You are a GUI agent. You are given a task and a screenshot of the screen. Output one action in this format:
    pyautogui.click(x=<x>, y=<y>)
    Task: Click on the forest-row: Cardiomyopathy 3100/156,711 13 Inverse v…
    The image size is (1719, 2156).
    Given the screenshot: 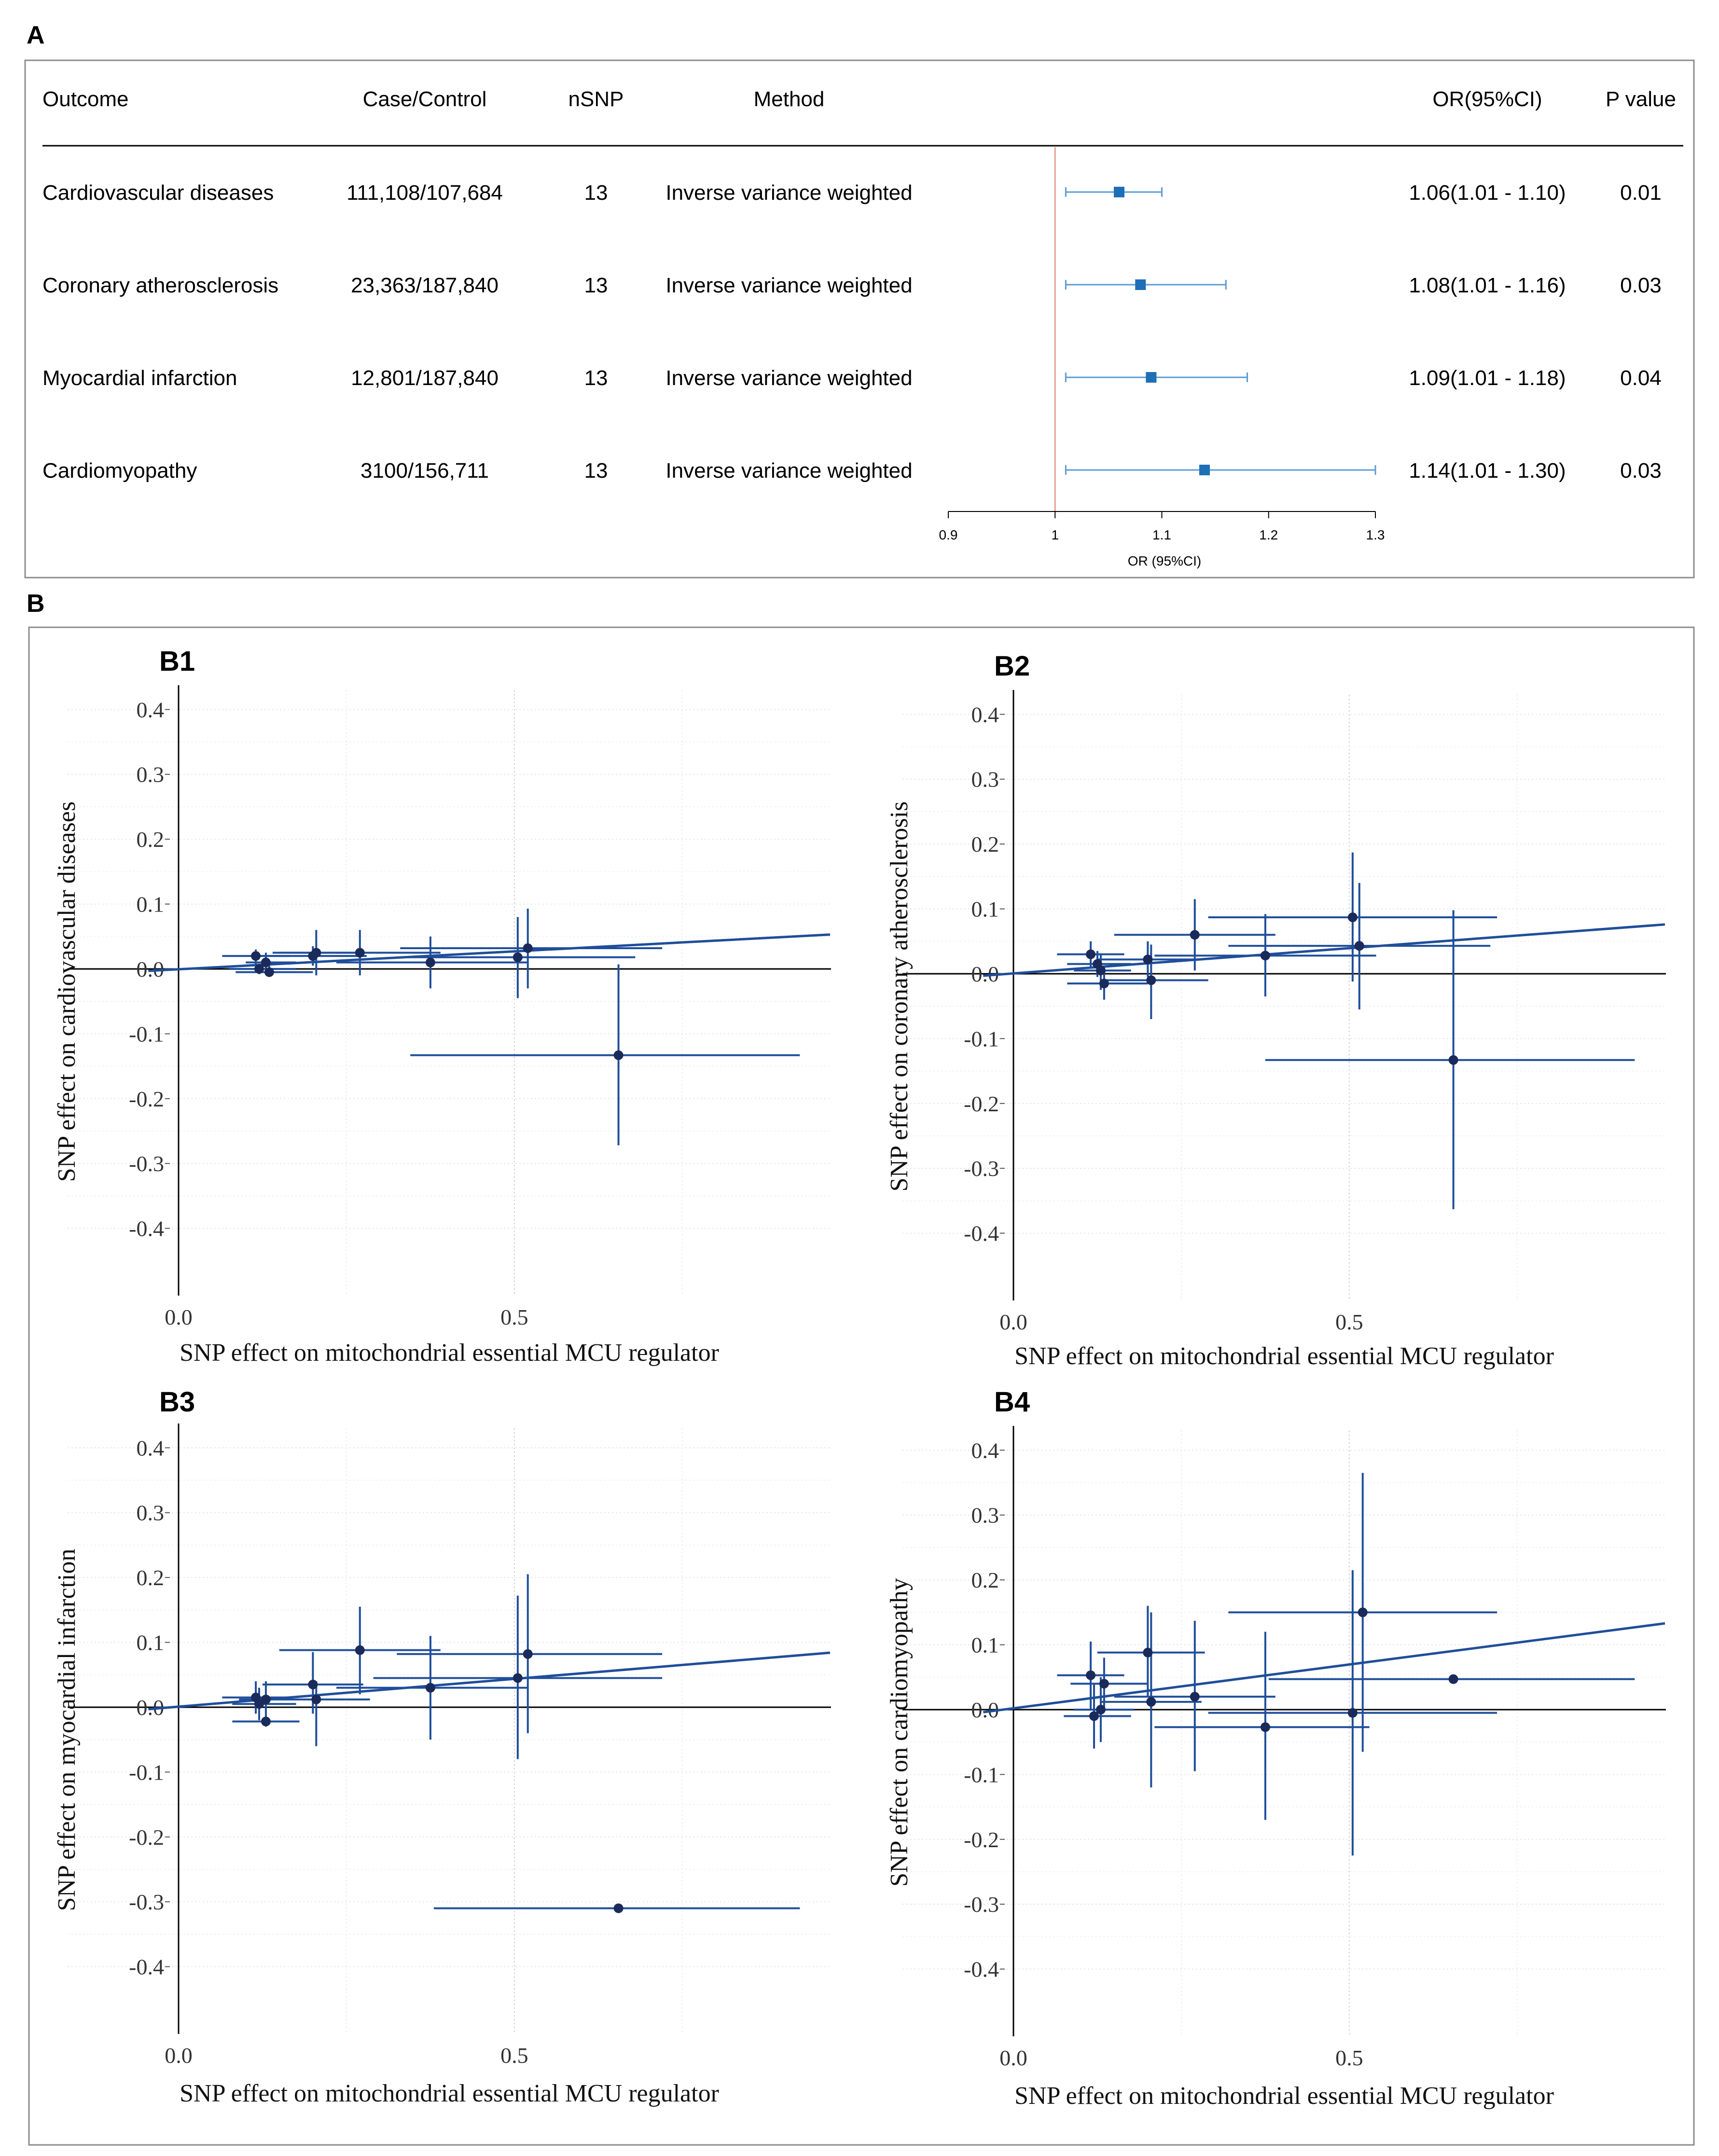 What is the action you would take?
    pyautogui.click(x=852, y=471)
    